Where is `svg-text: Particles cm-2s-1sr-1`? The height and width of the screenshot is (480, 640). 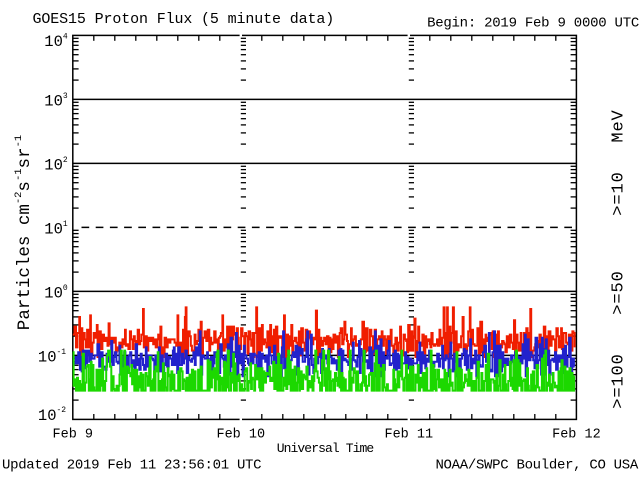 svg-text: Particles cm-2s-1sr-1 is located at coordinates (24, 232).